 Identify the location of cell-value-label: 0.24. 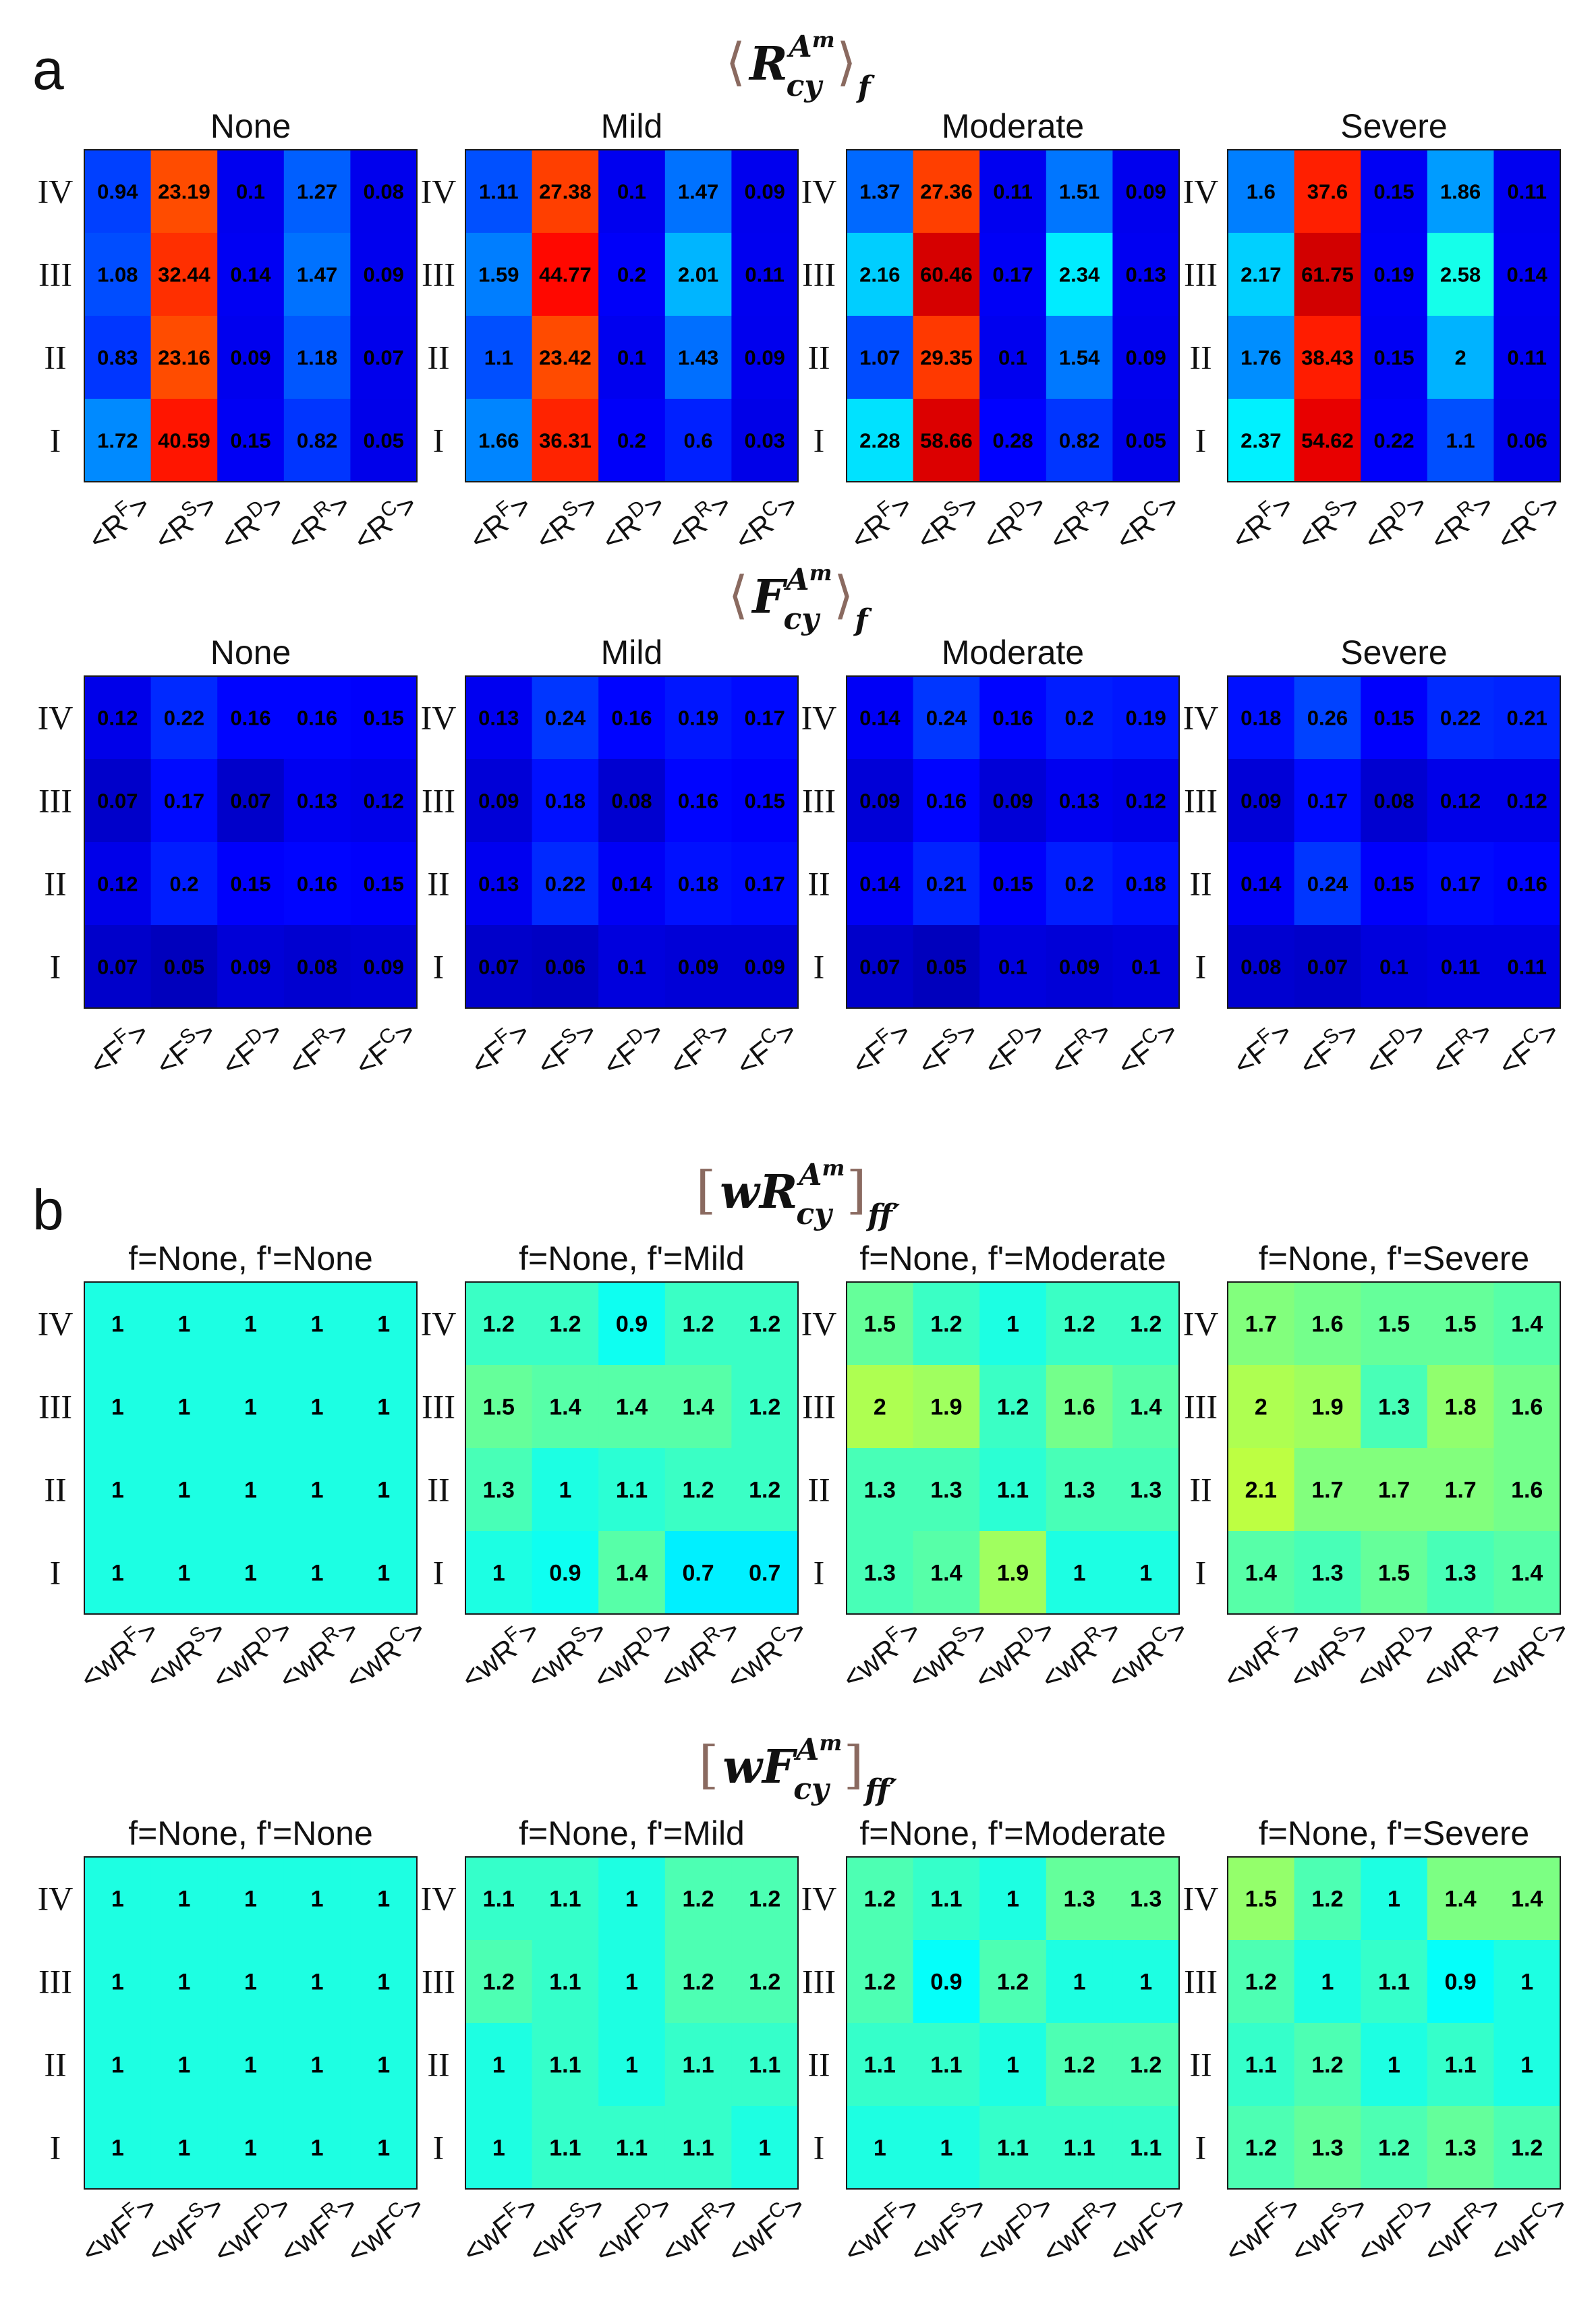
(946, 718).